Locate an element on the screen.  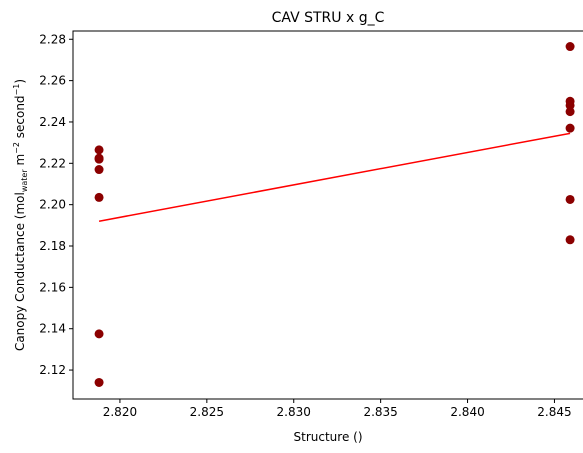
x-tick-label: 2.820 is located at coordinates (120, 412).